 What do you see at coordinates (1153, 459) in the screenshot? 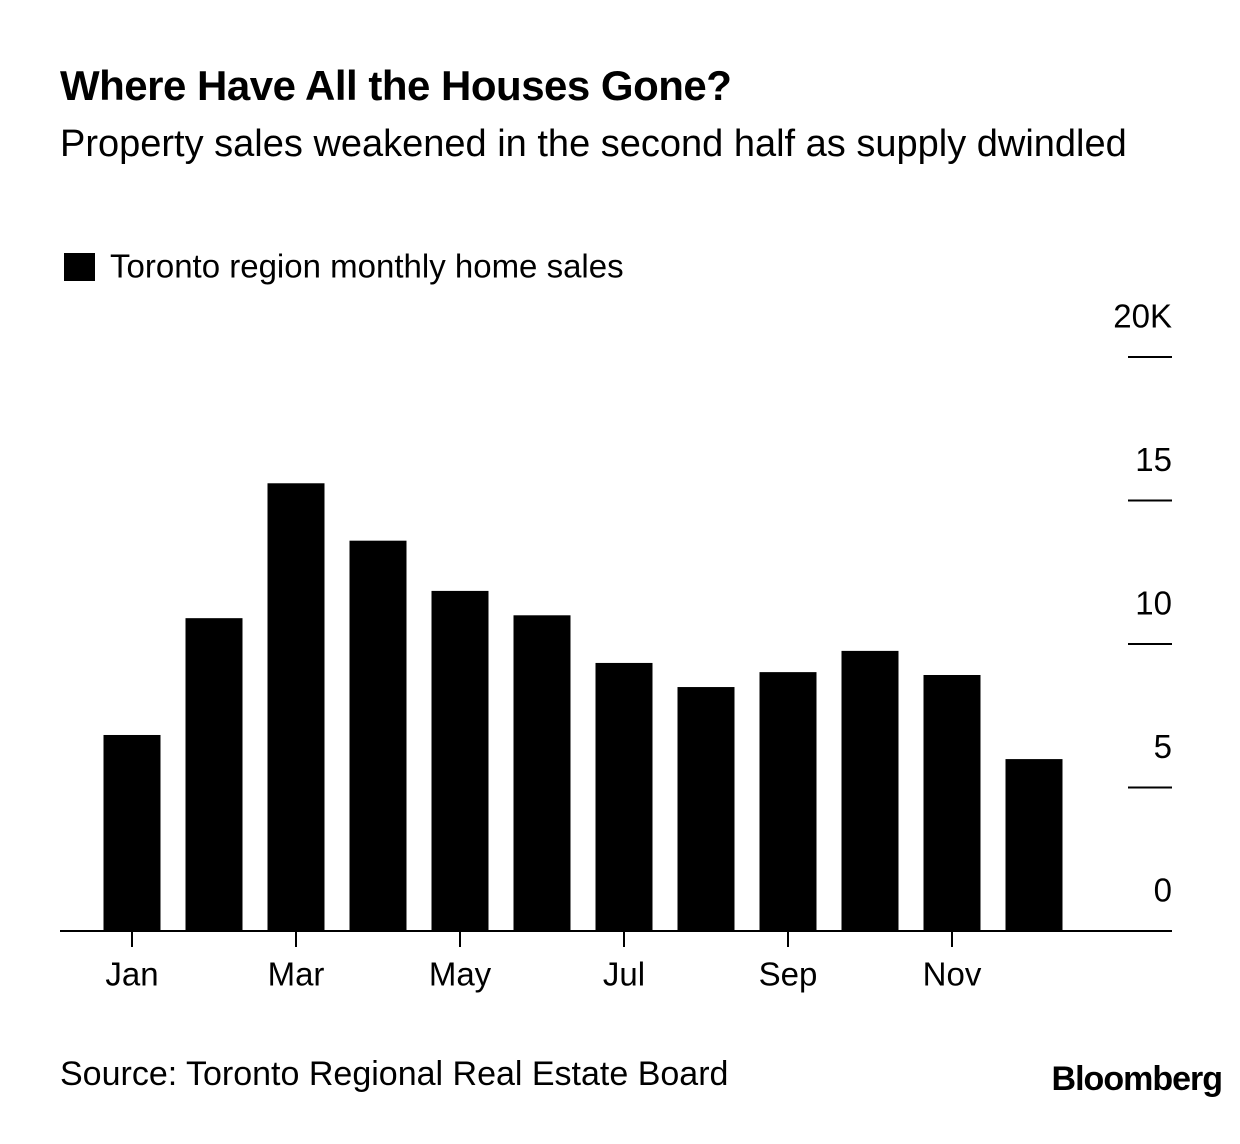
I see `y-tick-label: 15` at bounding box center [1153, 459].